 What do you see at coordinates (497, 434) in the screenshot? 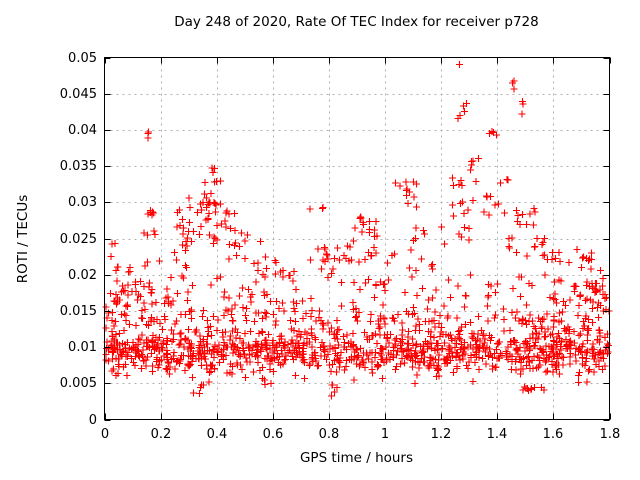
I see `x-tick-label: 1.4` at bounding box center [497, 434].